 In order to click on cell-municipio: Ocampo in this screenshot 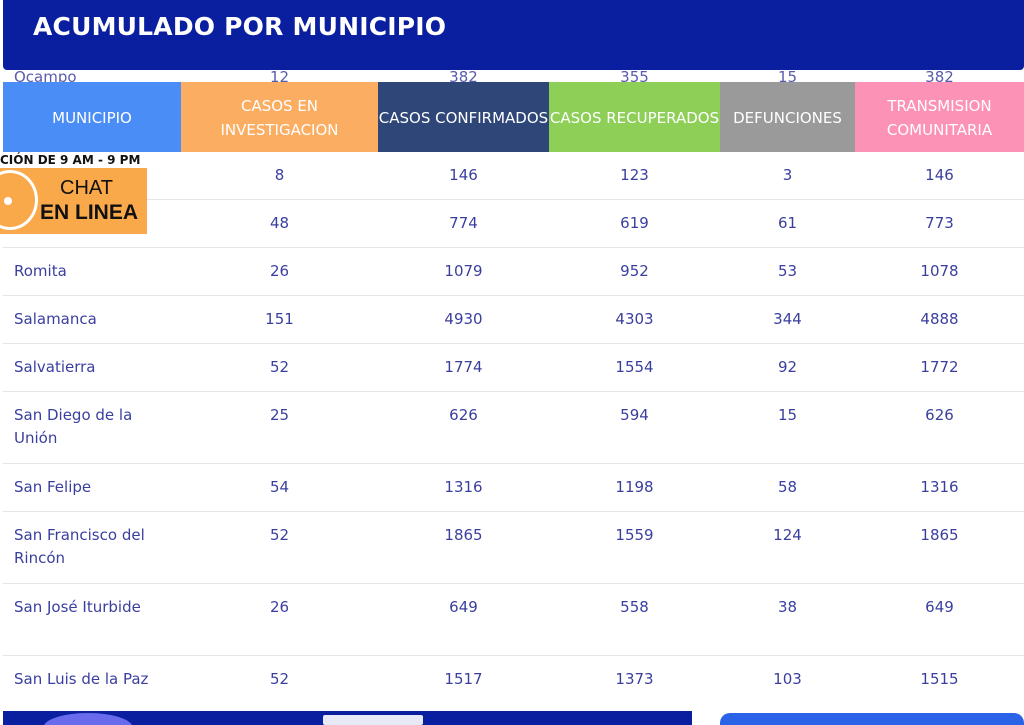, I will do `click(45, 77)`.